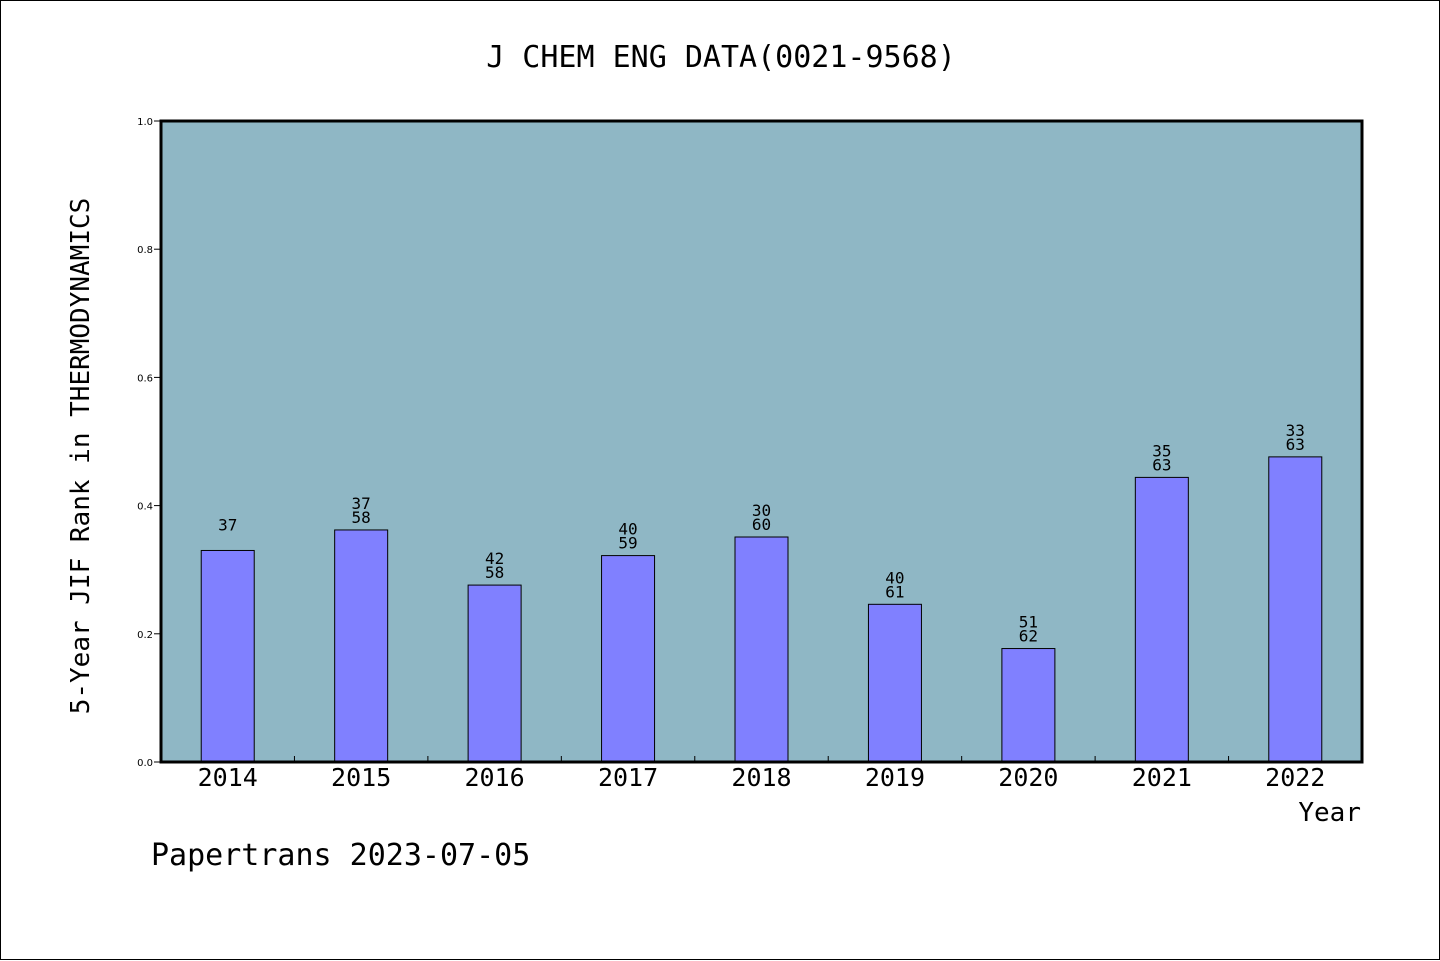 The height and width of the screenshot is (961, 1440). Describe the element at coordinates (145, 763) in the screenshot. I see `y-tick-label: 0.0` at that location.